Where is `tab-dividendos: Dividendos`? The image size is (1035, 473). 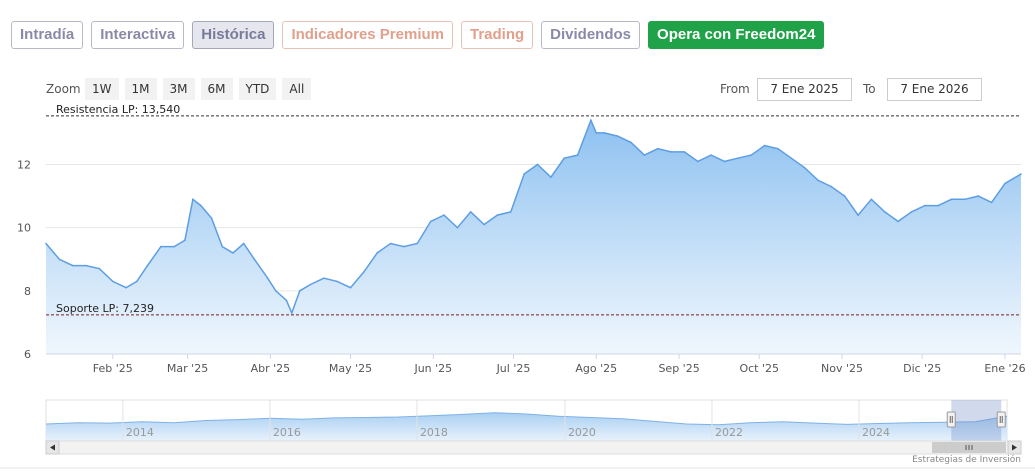 tab-dividendos: Dividendos is located at coordinates (591, 35).